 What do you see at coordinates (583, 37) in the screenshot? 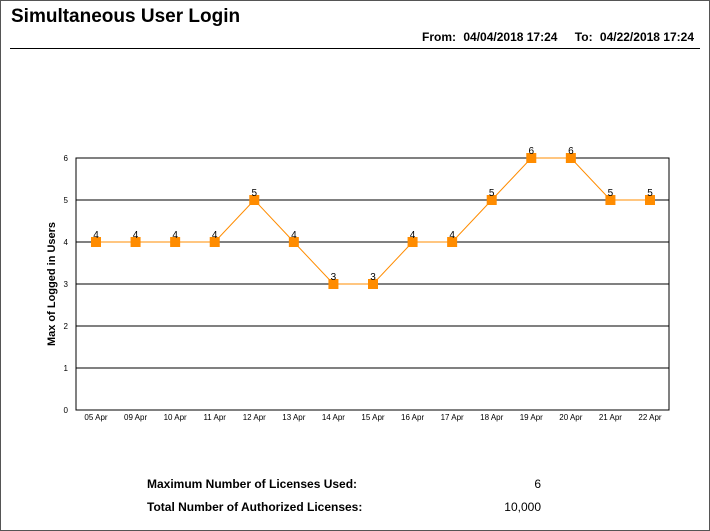
I see `to-label: To:` at bounding box center [583, 37].